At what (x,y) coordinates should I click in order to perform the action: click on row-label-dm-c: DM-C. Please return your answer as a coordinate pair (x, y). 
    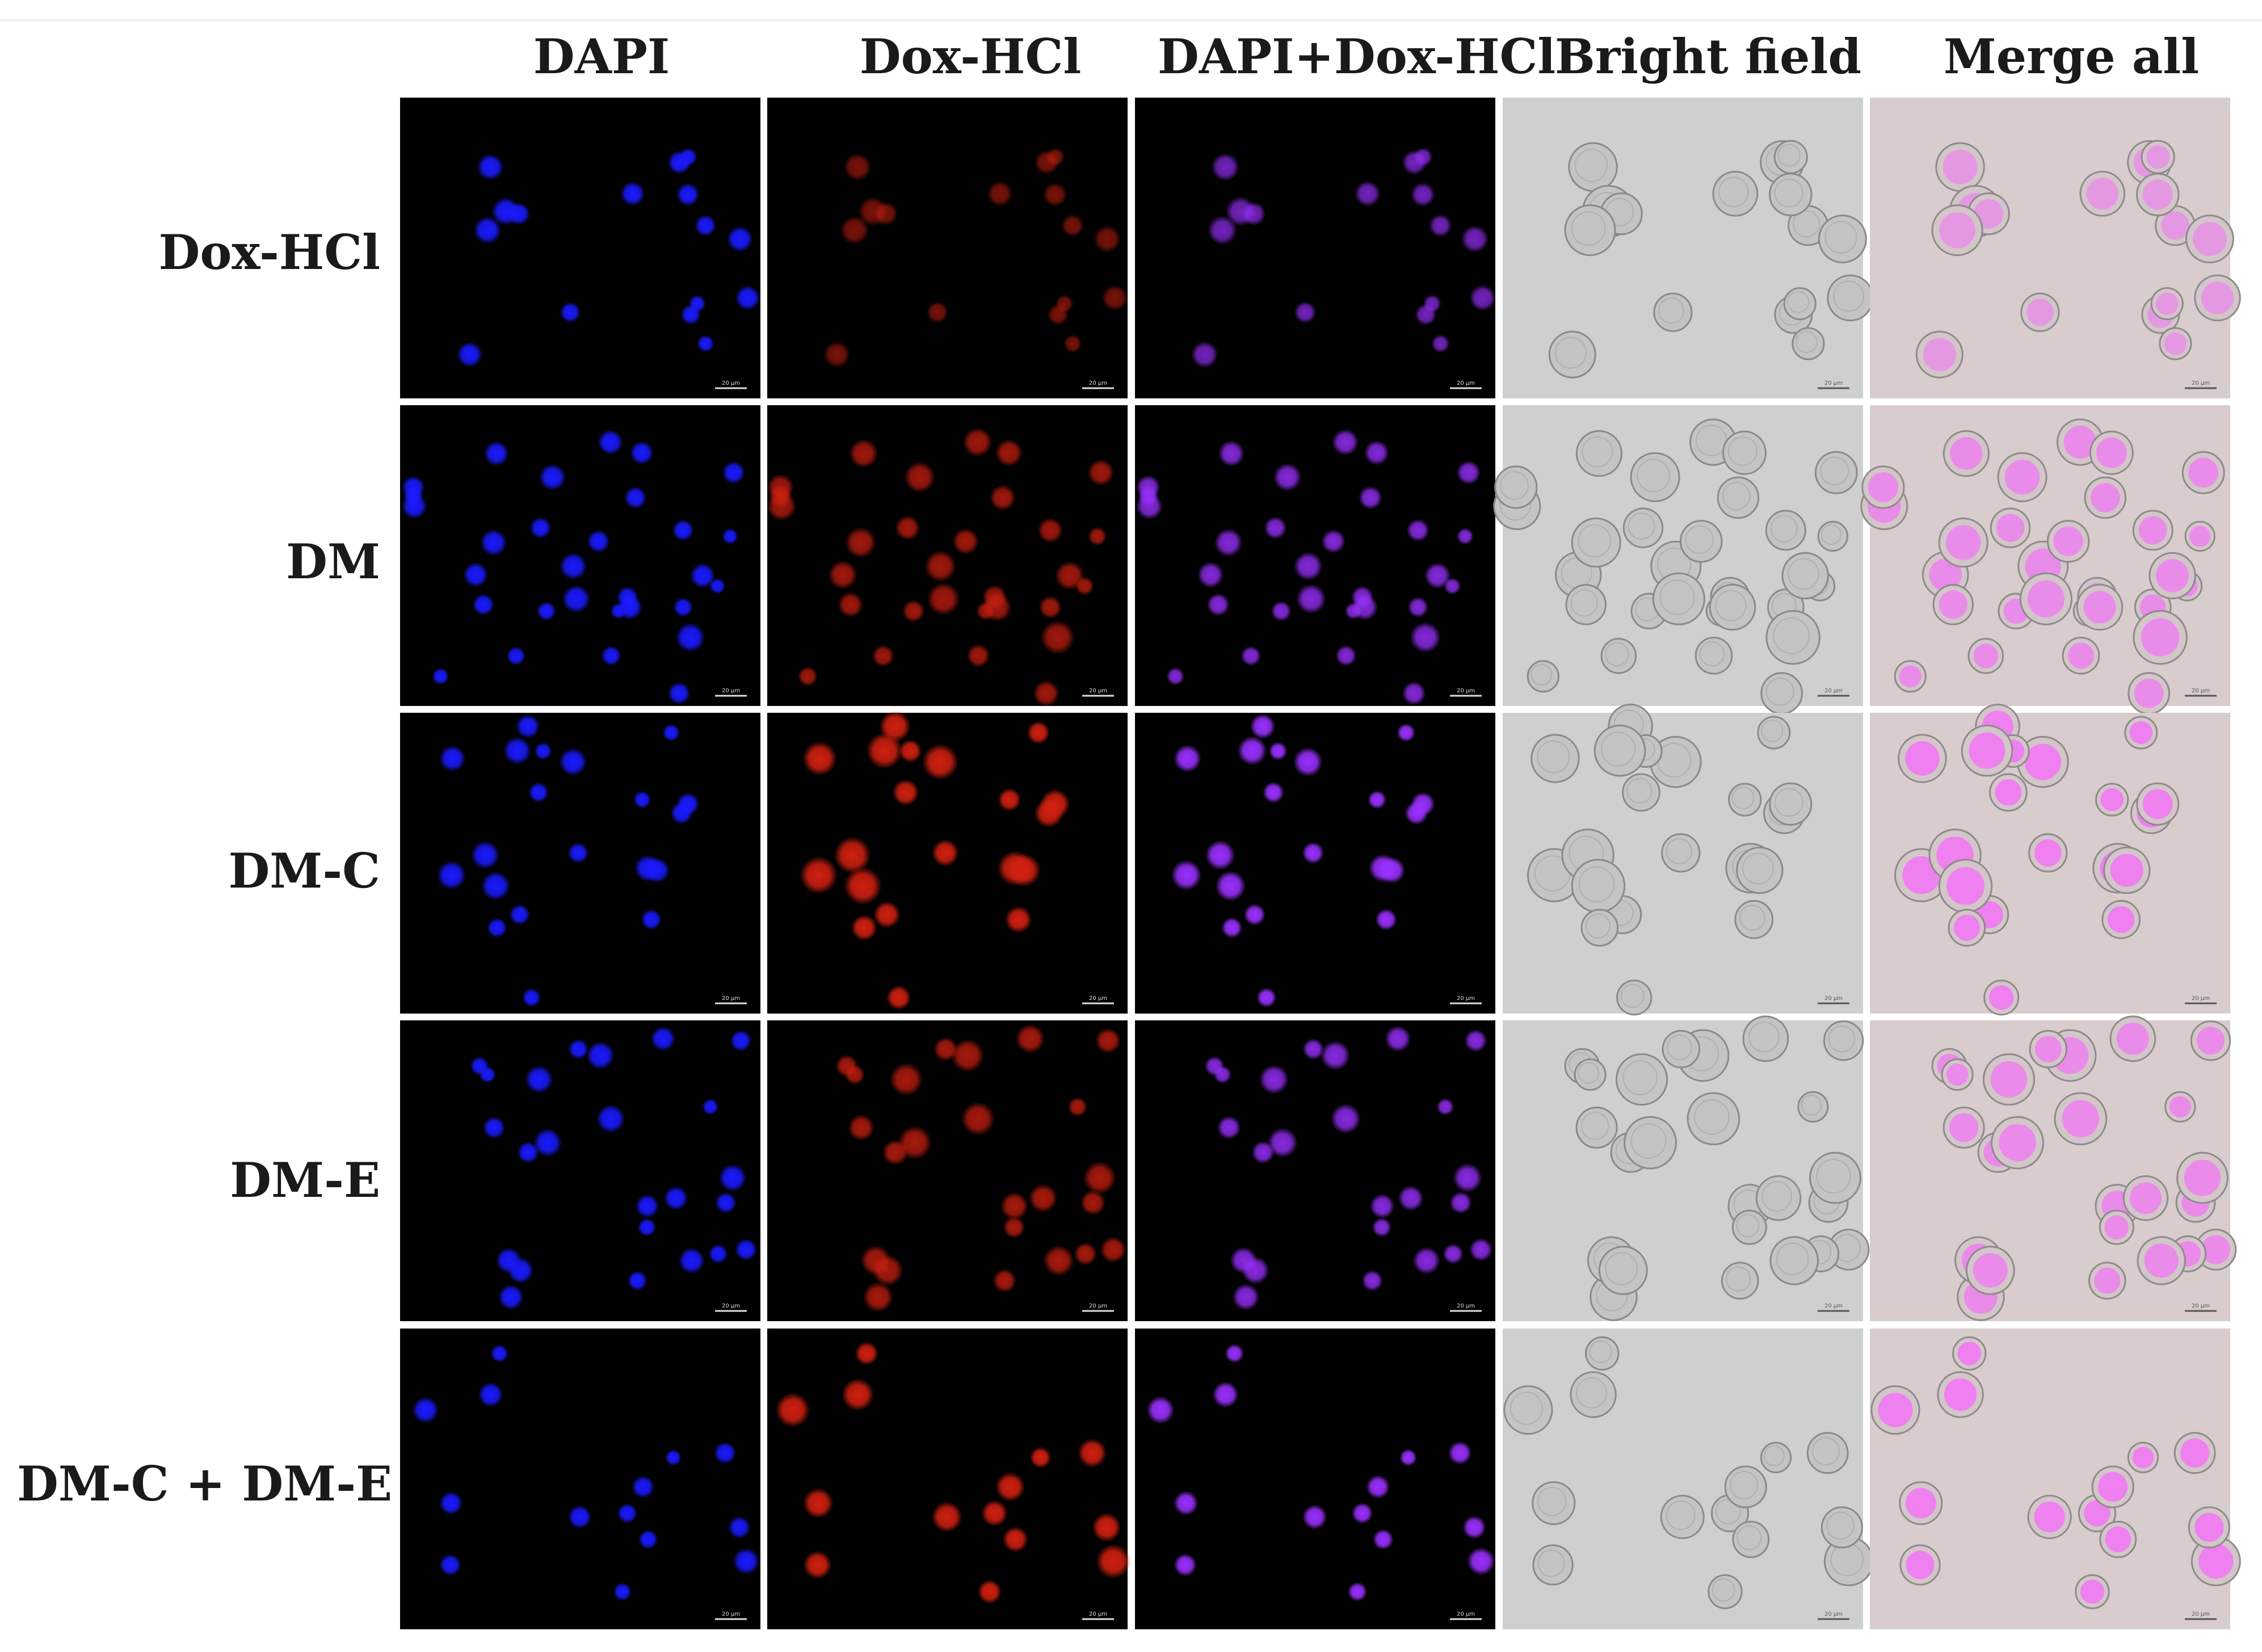
    Looking at the image, I should click on (304, 871).